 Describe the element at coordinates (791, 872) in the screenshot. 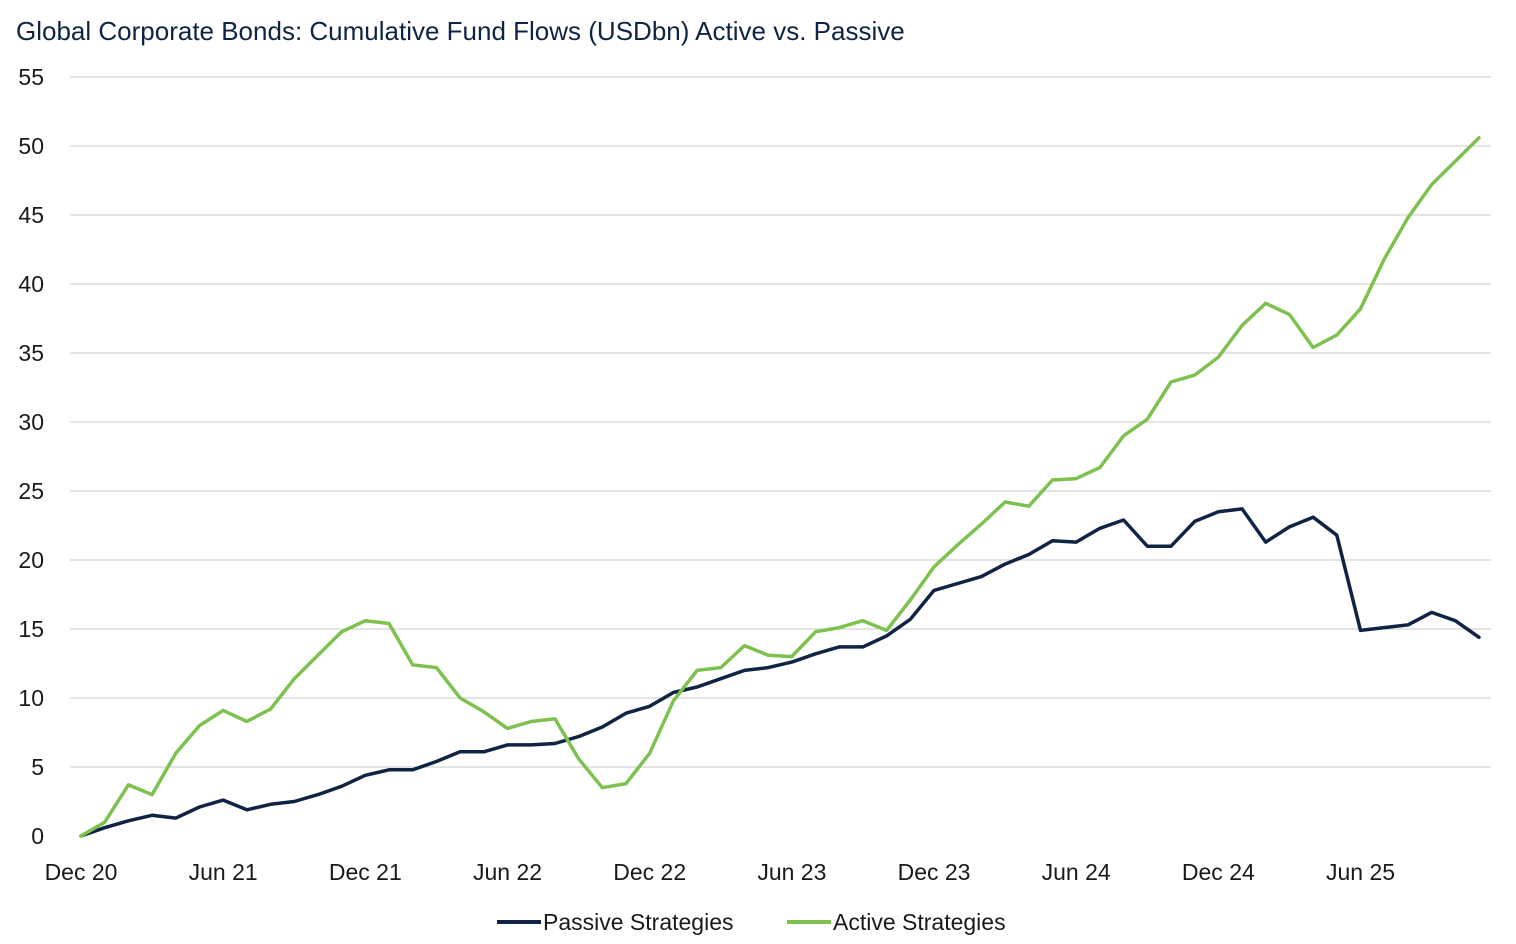

I see `x-tick-label: Jun 23` at that location.